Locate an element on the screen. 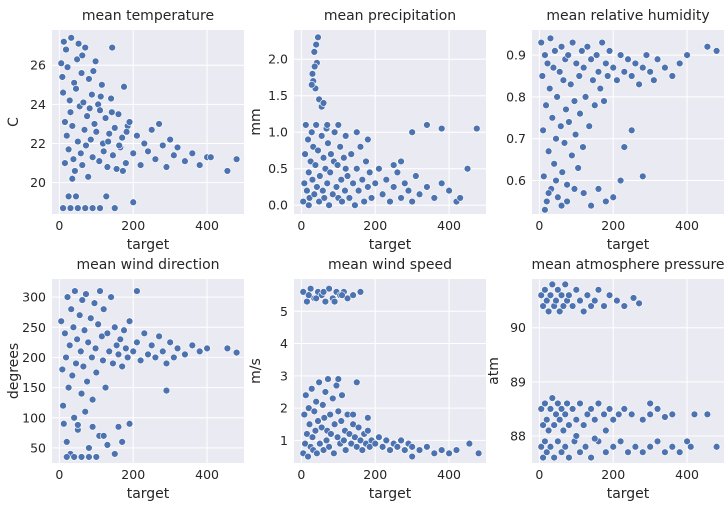  x-axis-label: target is located at coordinates (148, 494).